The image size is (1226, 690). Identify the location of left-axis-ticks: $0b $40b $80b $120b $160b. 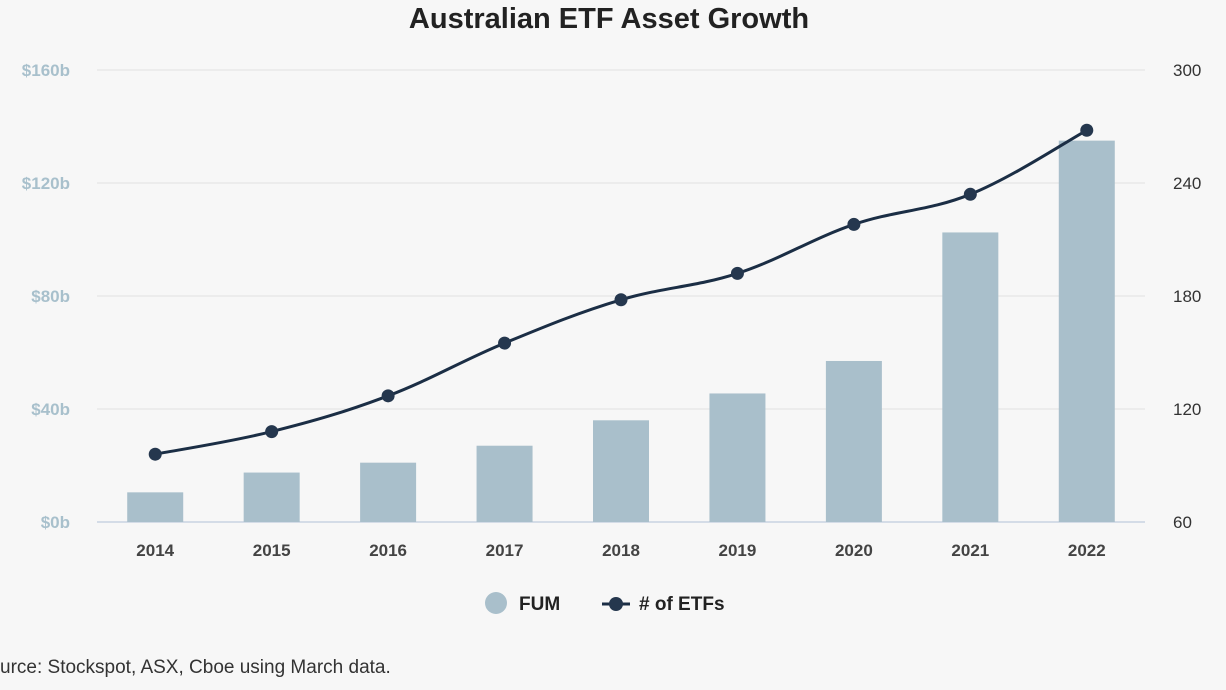
(46, 296).